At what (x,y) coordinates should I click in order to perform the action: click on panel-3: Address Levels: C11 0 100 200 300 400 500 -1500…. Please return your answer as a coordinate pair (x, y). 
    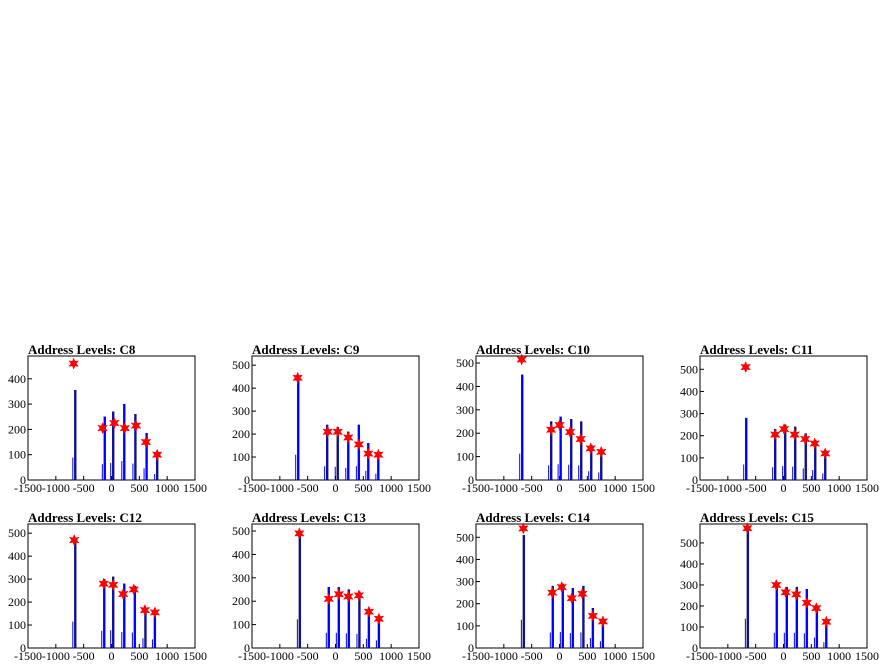
    Looking at the image, I should click on (779, 418).